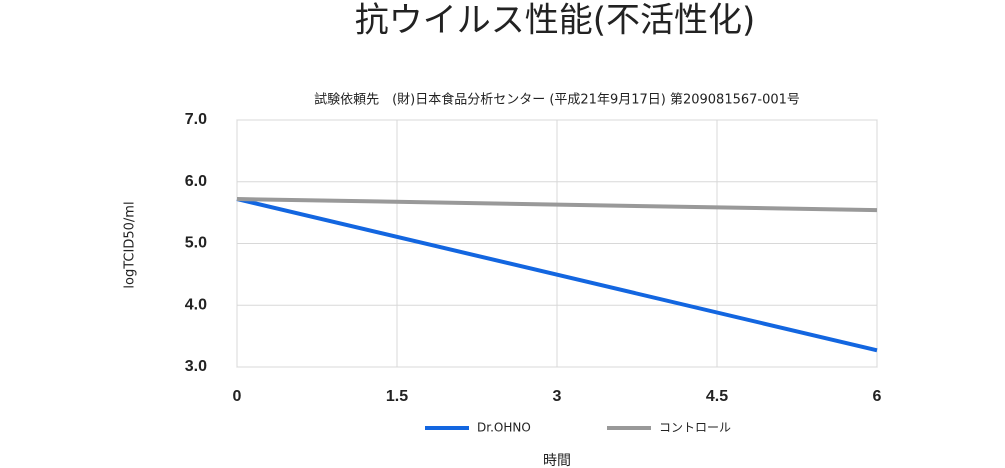  I want to click on y-tick-label: 4.0, so click(196, 304).